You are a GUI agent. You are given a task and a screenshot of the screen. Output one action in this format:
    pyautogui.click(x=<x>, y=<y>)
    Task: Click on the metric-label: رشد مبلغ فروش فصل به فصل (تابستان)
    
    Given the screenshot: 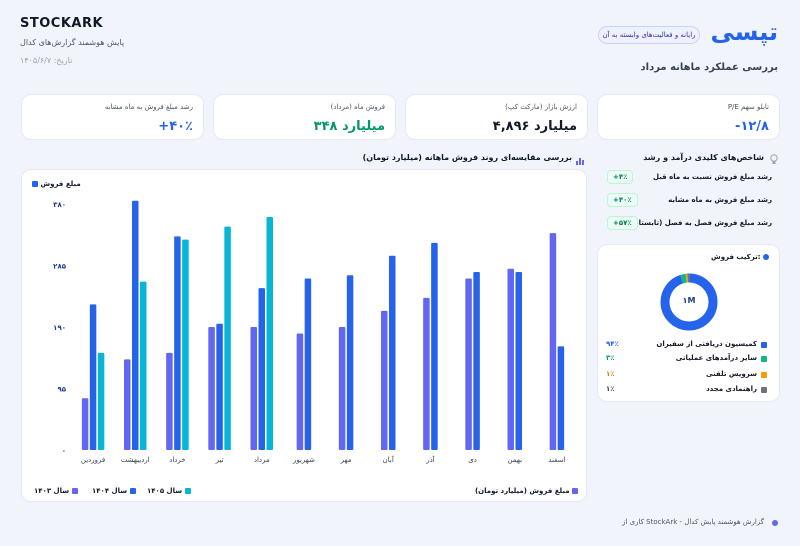 What is the action you would take?
    pyautogui.click(x=700, y=223)
    